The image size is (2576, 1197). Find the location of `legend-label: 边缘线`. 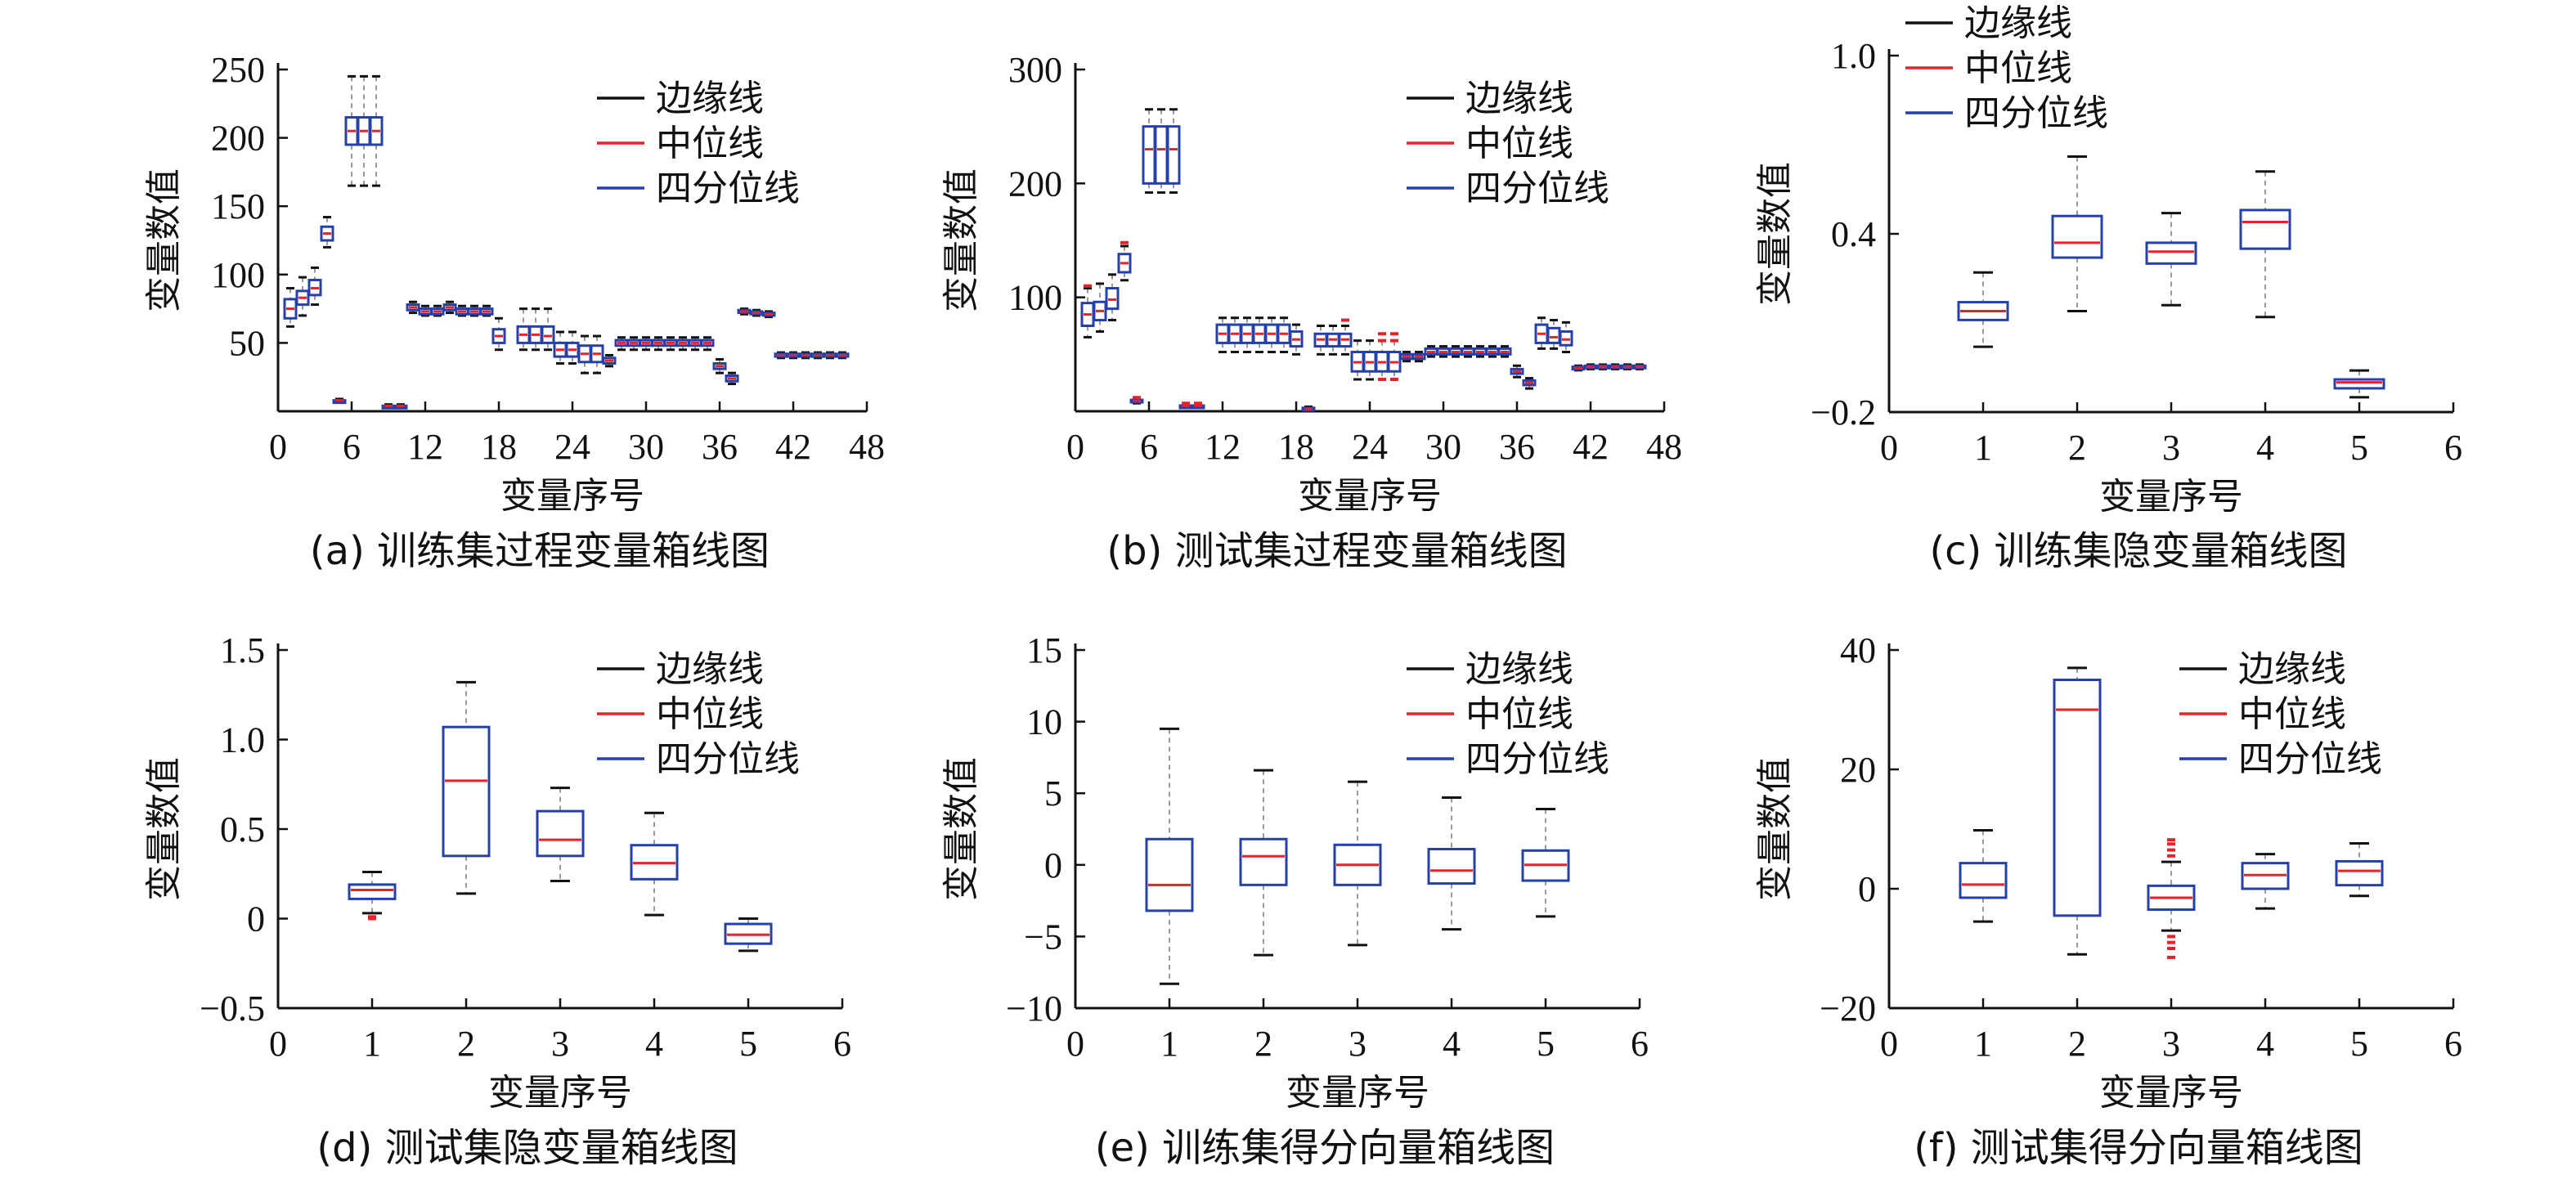

legend-label: 边缘线 is located at coordinates (2018, 23).